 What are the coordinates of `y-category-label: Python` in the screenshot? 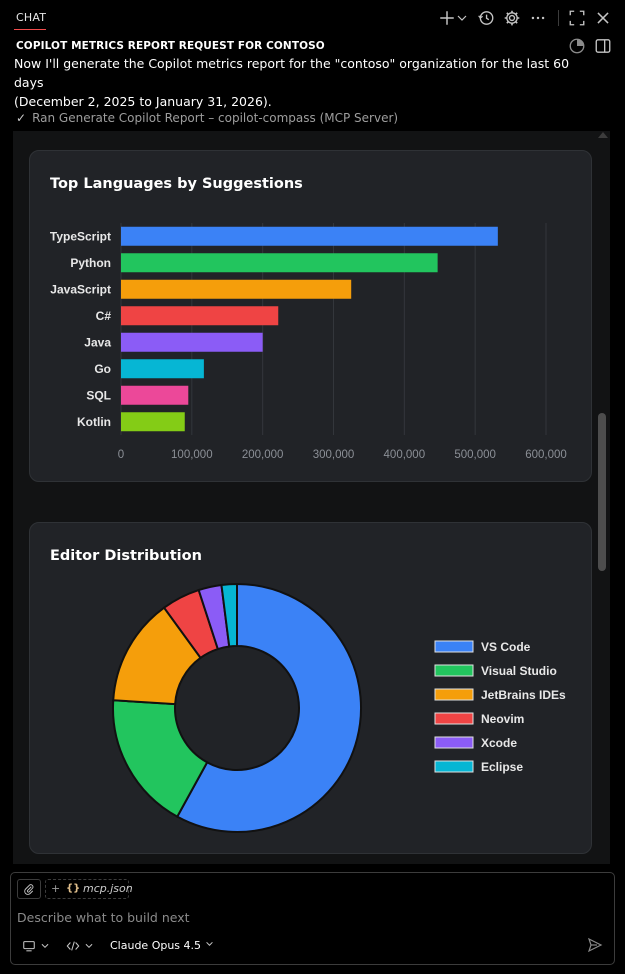 It's located at (90, 263).